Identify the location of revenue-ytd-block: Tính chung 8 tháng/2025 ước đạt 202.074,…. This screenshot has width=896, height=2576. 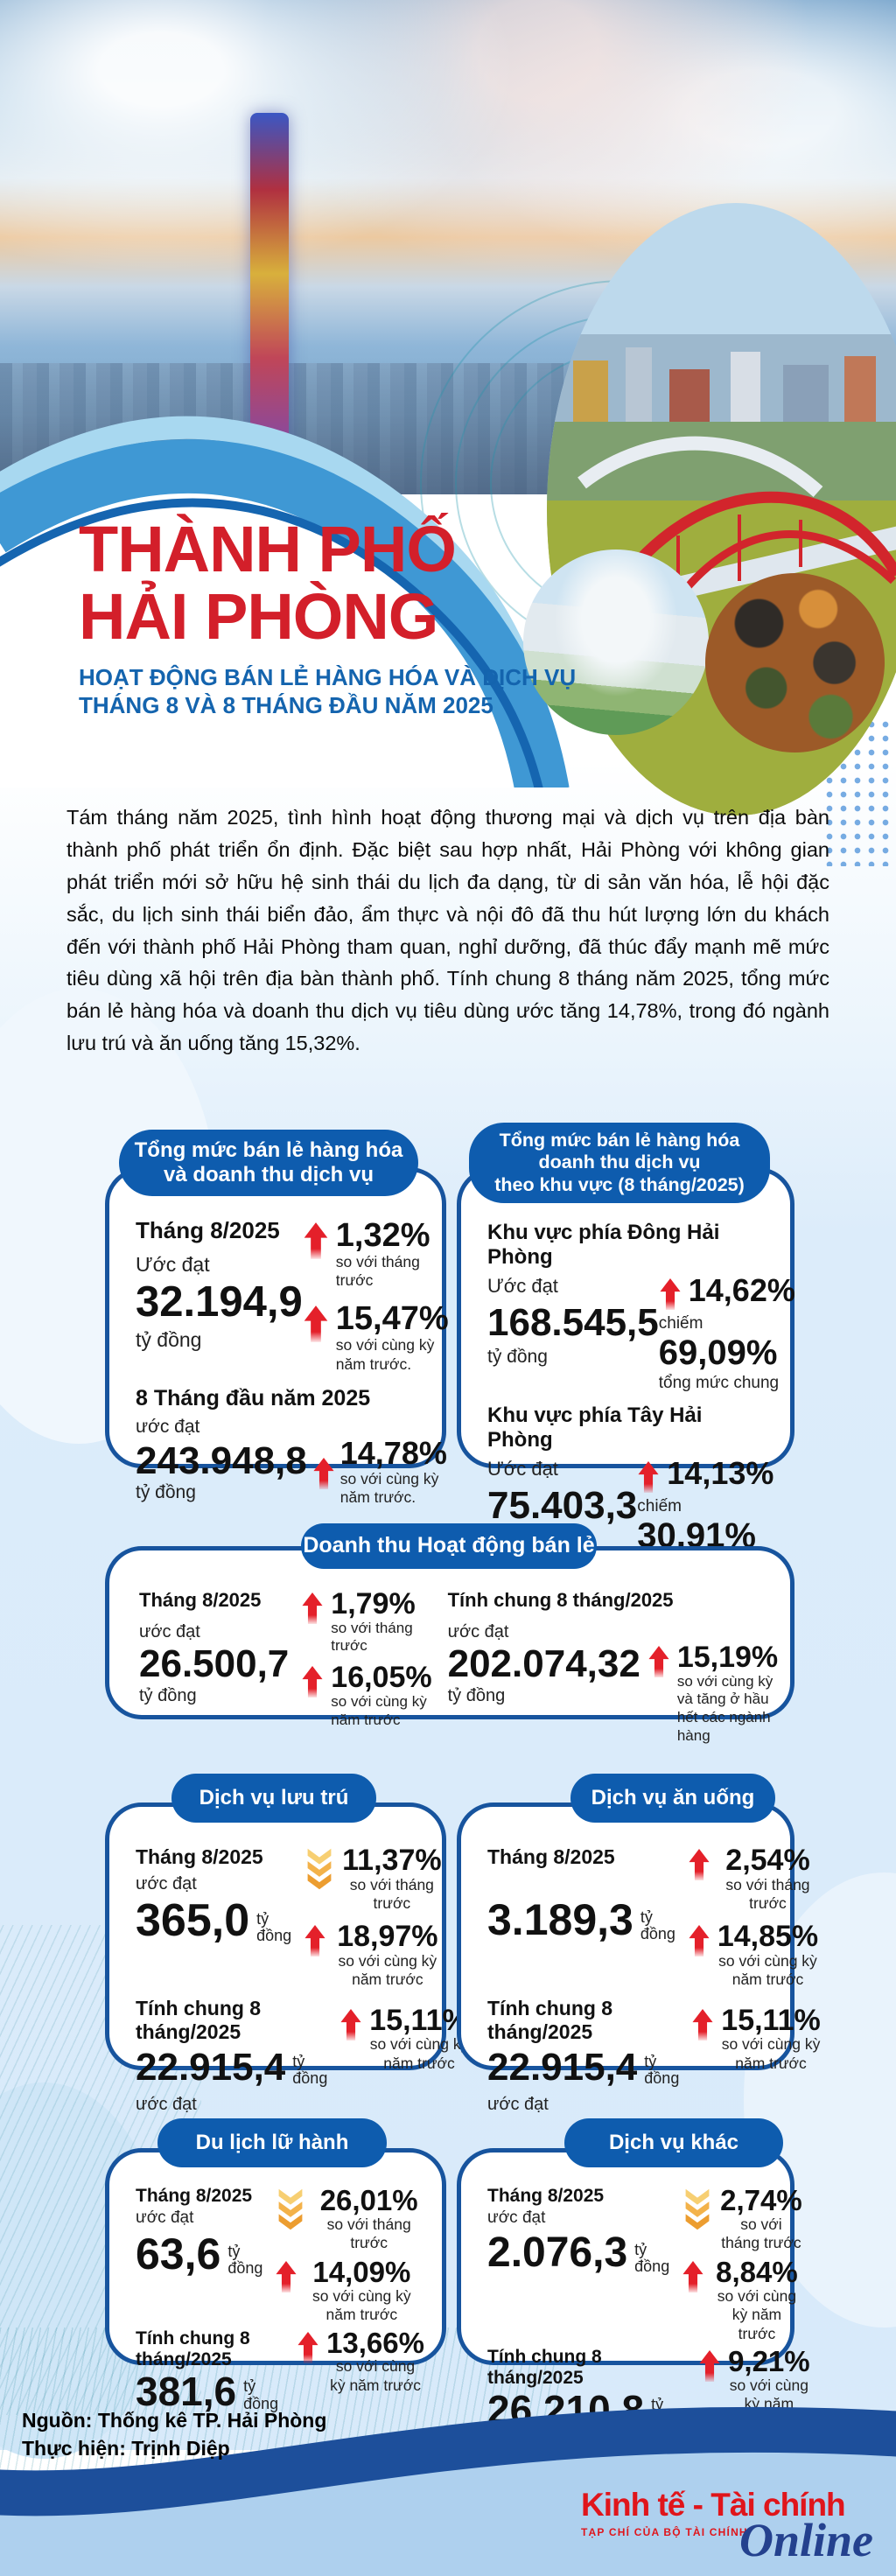
(613, 1666).